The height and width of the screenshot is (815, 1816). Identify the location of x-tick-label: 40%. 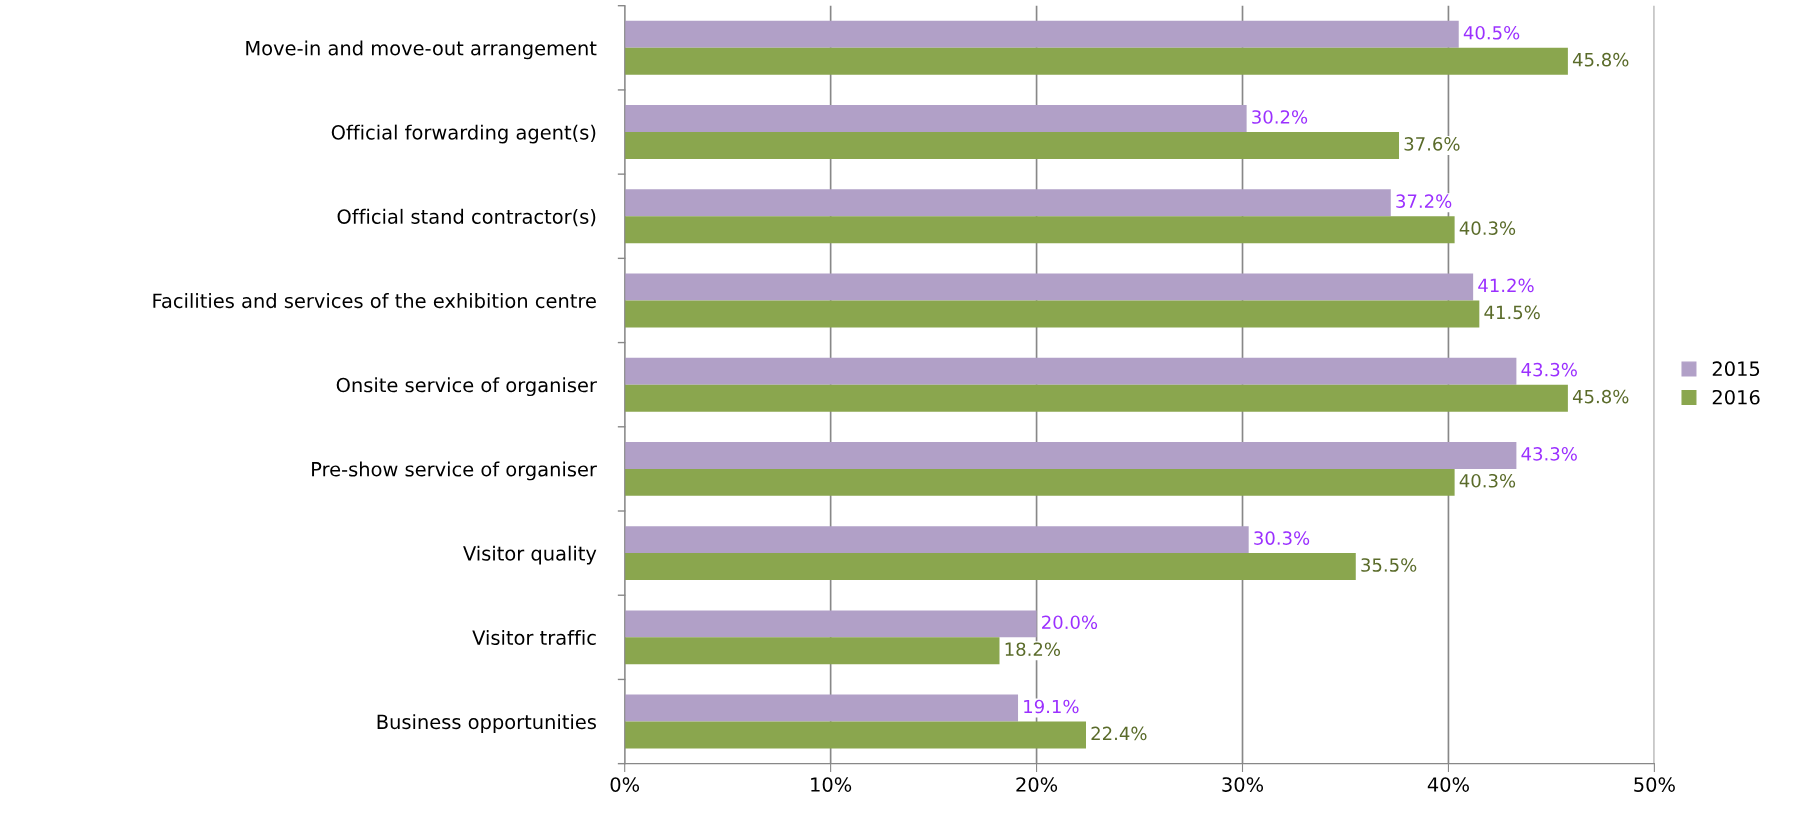
(1448, 784).